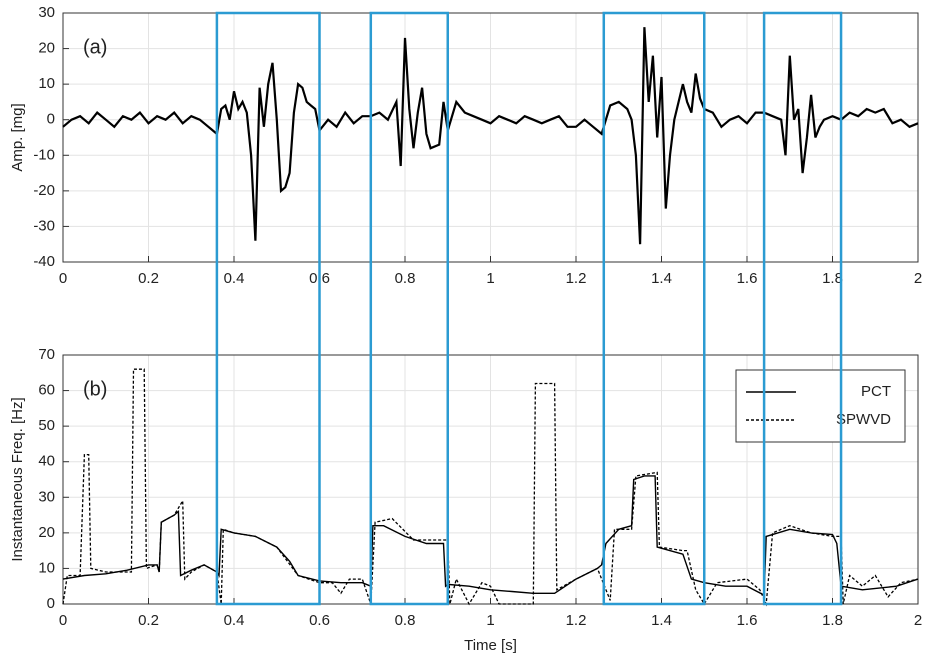 This screenshot has height=665, width=936. I want to click on y-tick-label: -20, so click(44, 190).